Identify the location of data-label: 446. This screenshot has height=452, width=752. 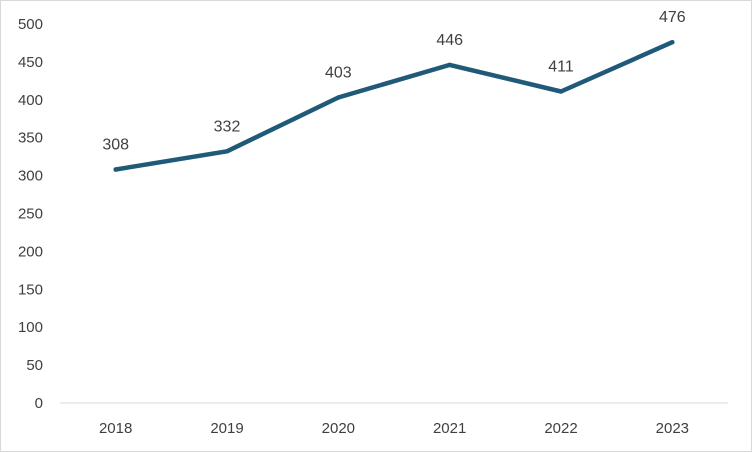
(449, 40).